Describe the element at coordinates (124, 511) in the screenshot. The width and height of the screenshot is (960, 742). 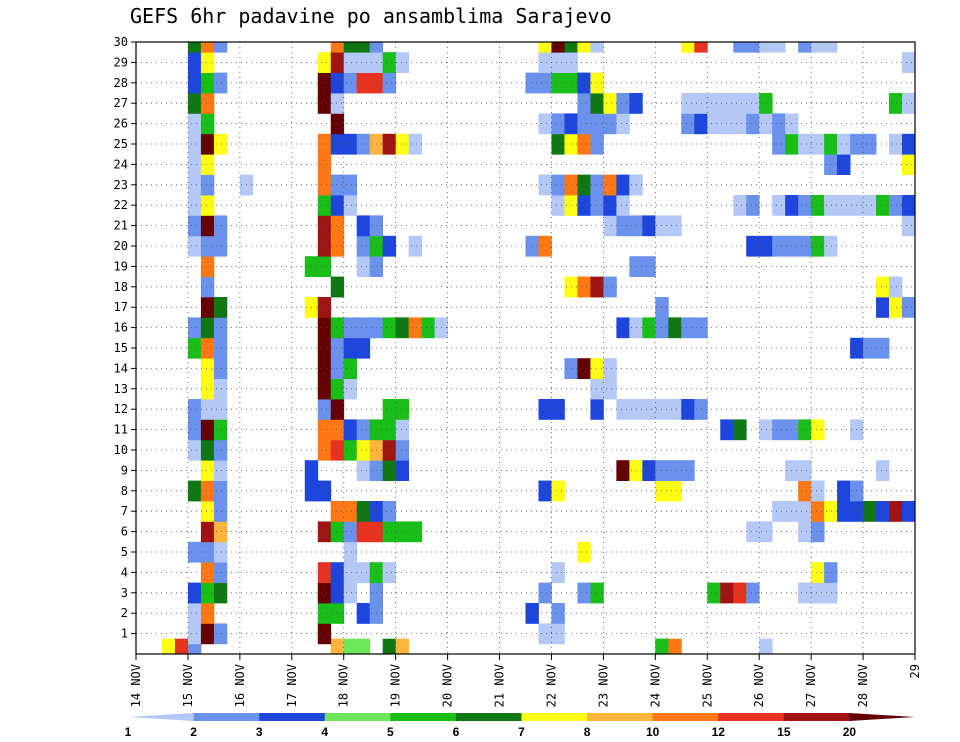
I see `y-tick-label: 7` at that location.